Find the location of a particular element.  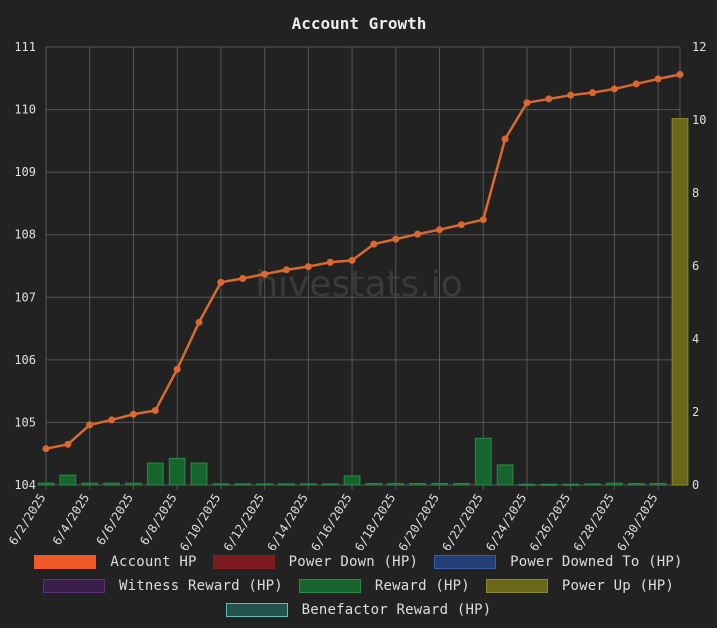

legend-item-reward: Reward (HP) is located at coordinates (384, 586).